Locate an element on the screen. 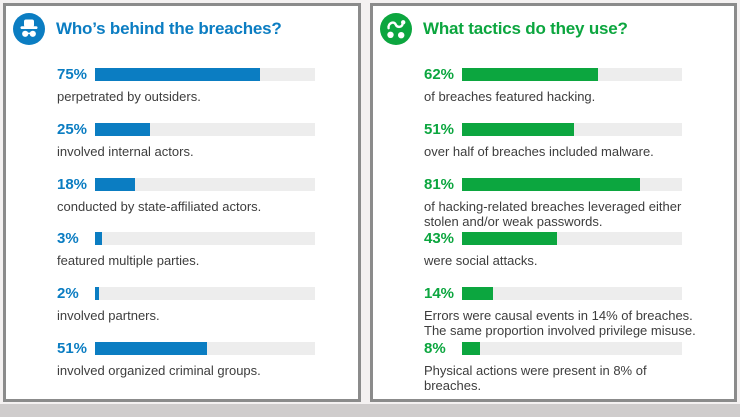  stat-row: 43% were social attacks. is located at coordinates (575, 249).